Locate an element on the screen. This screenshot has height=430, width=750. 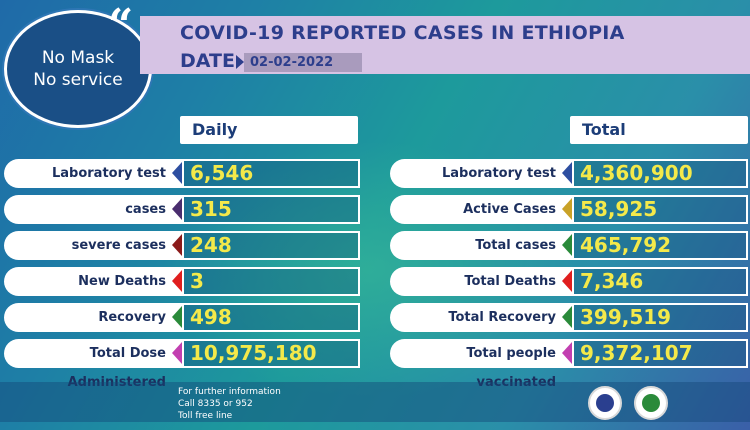
daily-row: cases 315 is located at coordinates (187, 209).